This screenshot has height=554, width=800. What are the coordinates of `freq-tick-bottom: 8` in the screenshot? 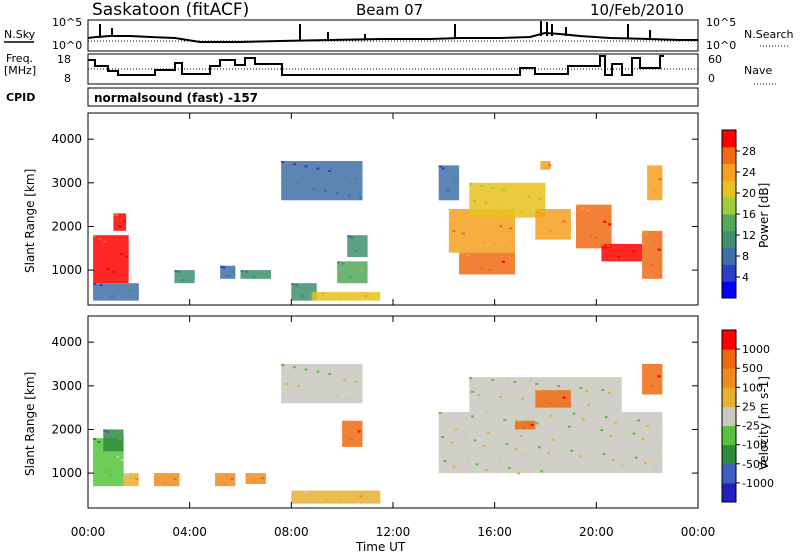 It's located at (67, 78).